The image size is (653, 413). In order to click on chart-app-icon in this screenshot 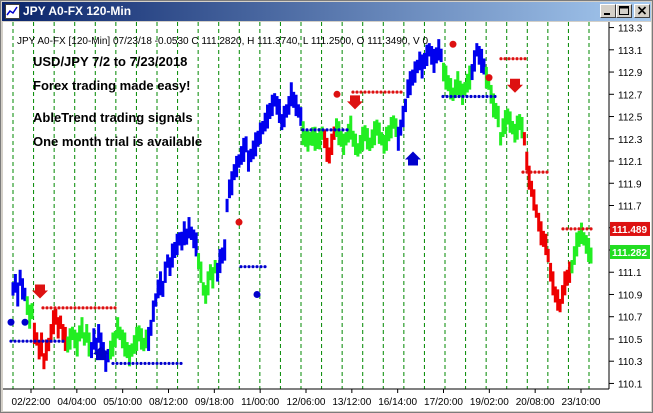, I will do `click(12, 11)`.